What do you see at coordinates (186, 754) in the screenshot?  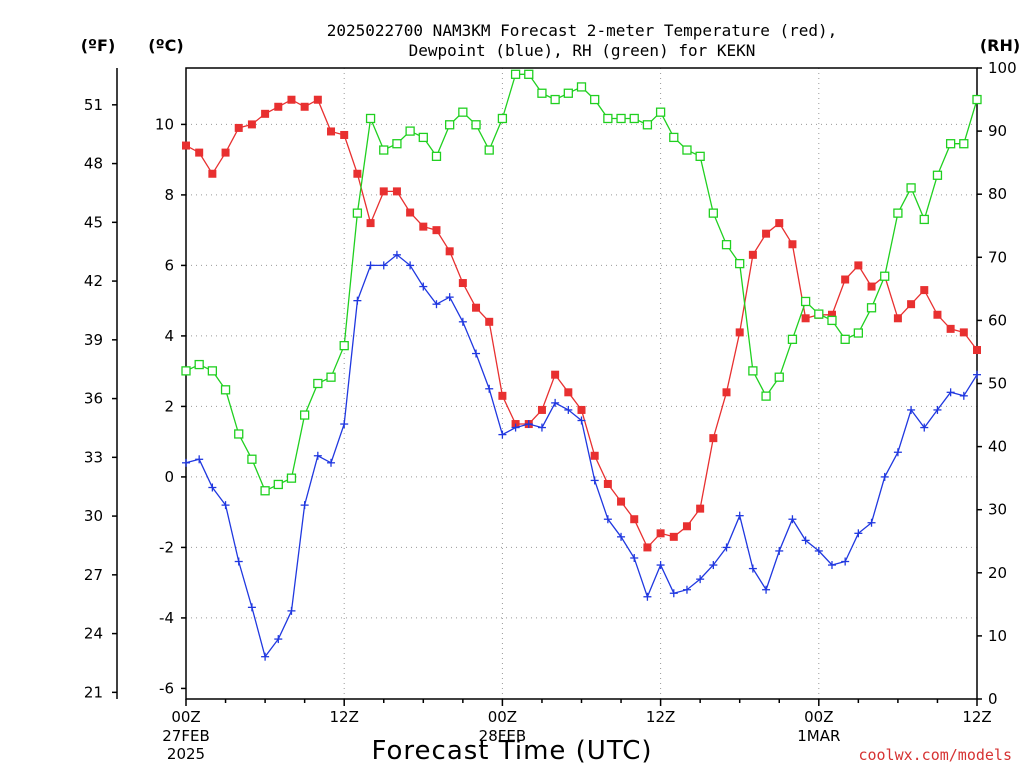 I see `x-tick-year: 2025` at bounding box center [186, 754].